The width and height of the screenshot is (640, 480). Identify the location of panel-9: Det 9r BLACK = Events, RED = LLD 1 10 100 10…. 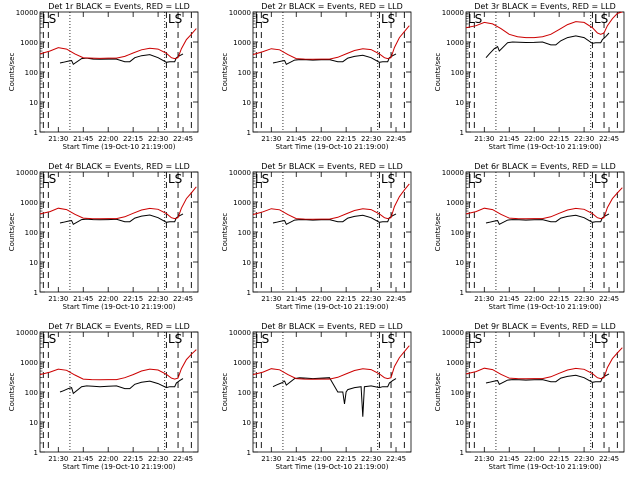
(529, 396).